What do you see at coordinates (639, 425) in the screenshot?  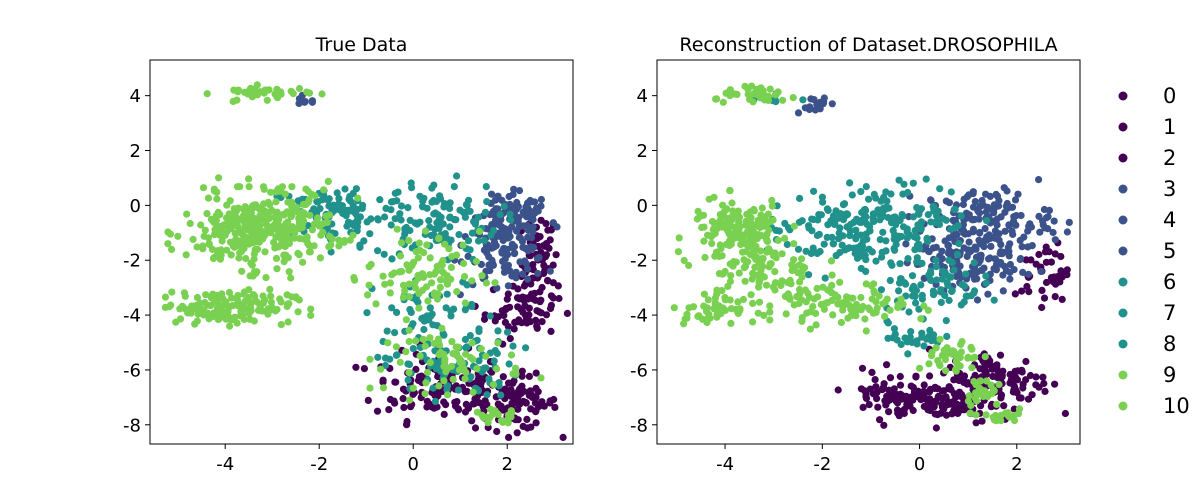 I see `y-tick-label: -8` at bounding box center [639, 425].